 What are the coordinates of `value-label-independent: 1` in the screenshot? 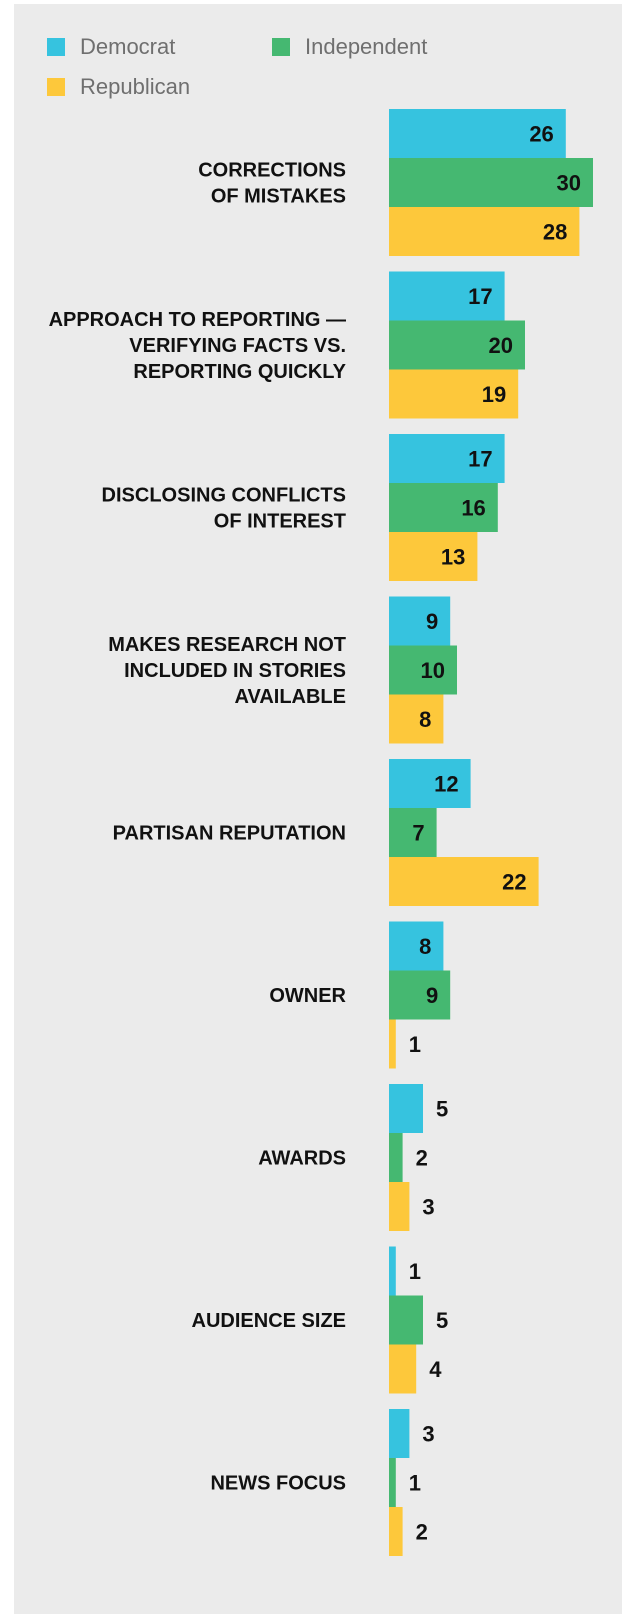 It's located at (415, 1483).